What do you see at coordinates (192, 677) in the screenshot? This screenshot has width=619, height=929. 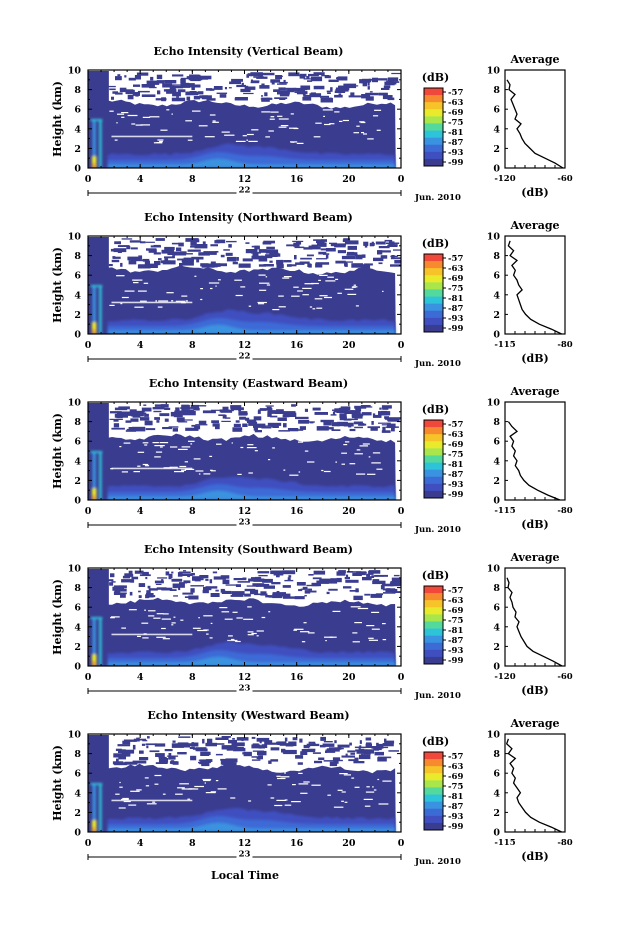 I see `x-tick-label: 8` at bounding box center [192, 677].